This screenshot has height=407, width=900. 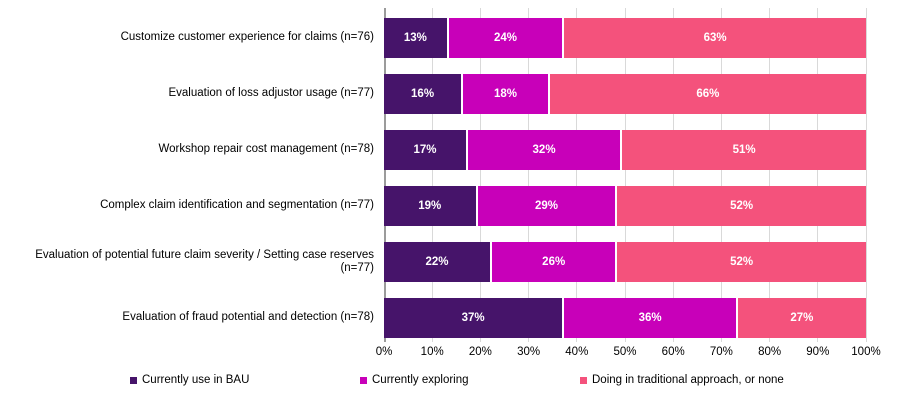 I want to click on bar-value-label: 63%, so click(x=715, y=38).